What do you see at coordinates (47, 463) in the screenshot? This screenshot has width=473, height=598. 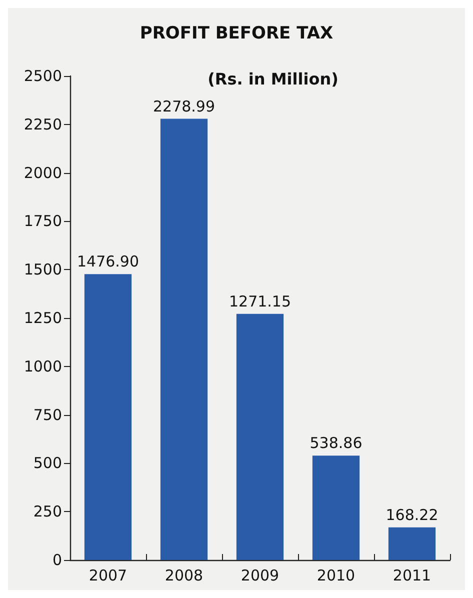 I see `y-tick-label: 500` at bounding box center [47, 463].